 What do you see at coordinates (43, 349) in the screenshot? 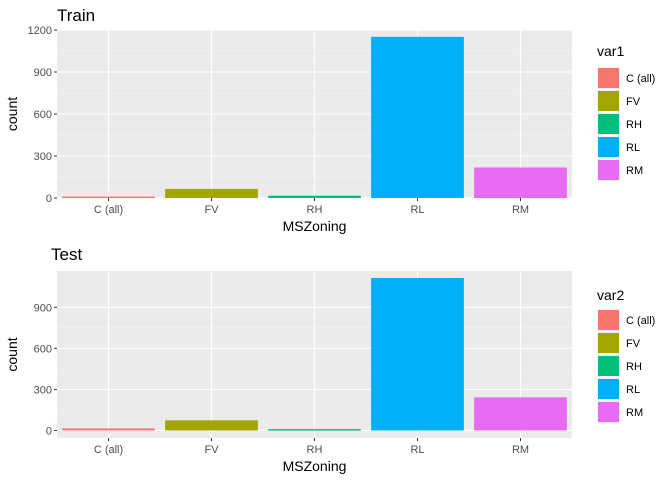
I see `test-y-tick-label: 600` at bounding box center [43, 349].